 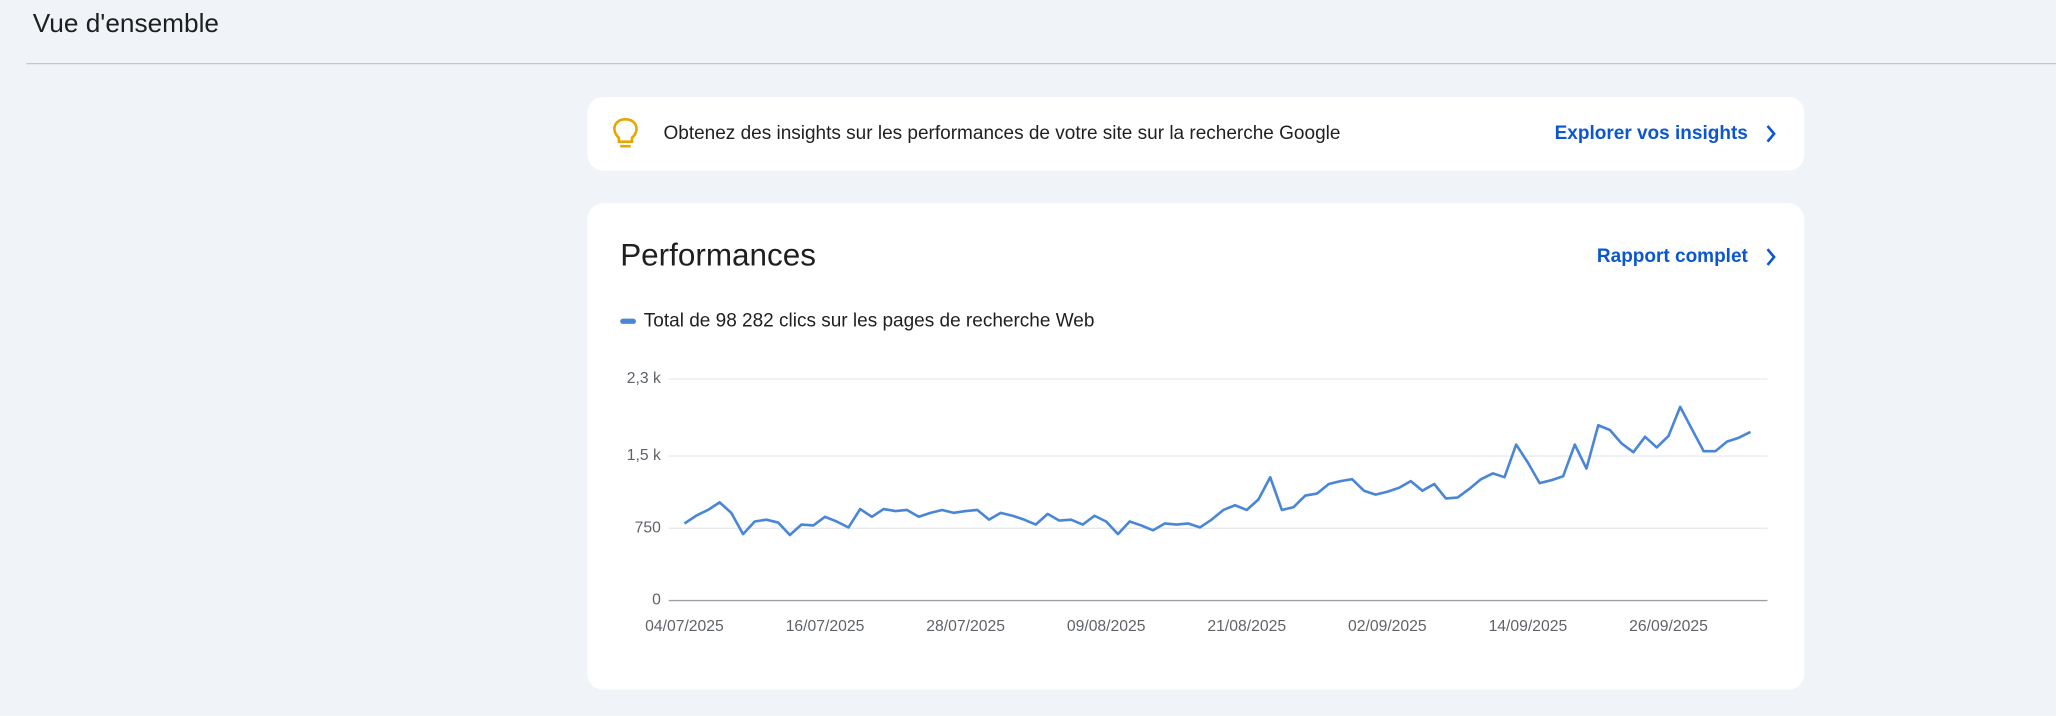 I want to click on x-tick-label: 02/09/2025, so click(x=1387, y=626).